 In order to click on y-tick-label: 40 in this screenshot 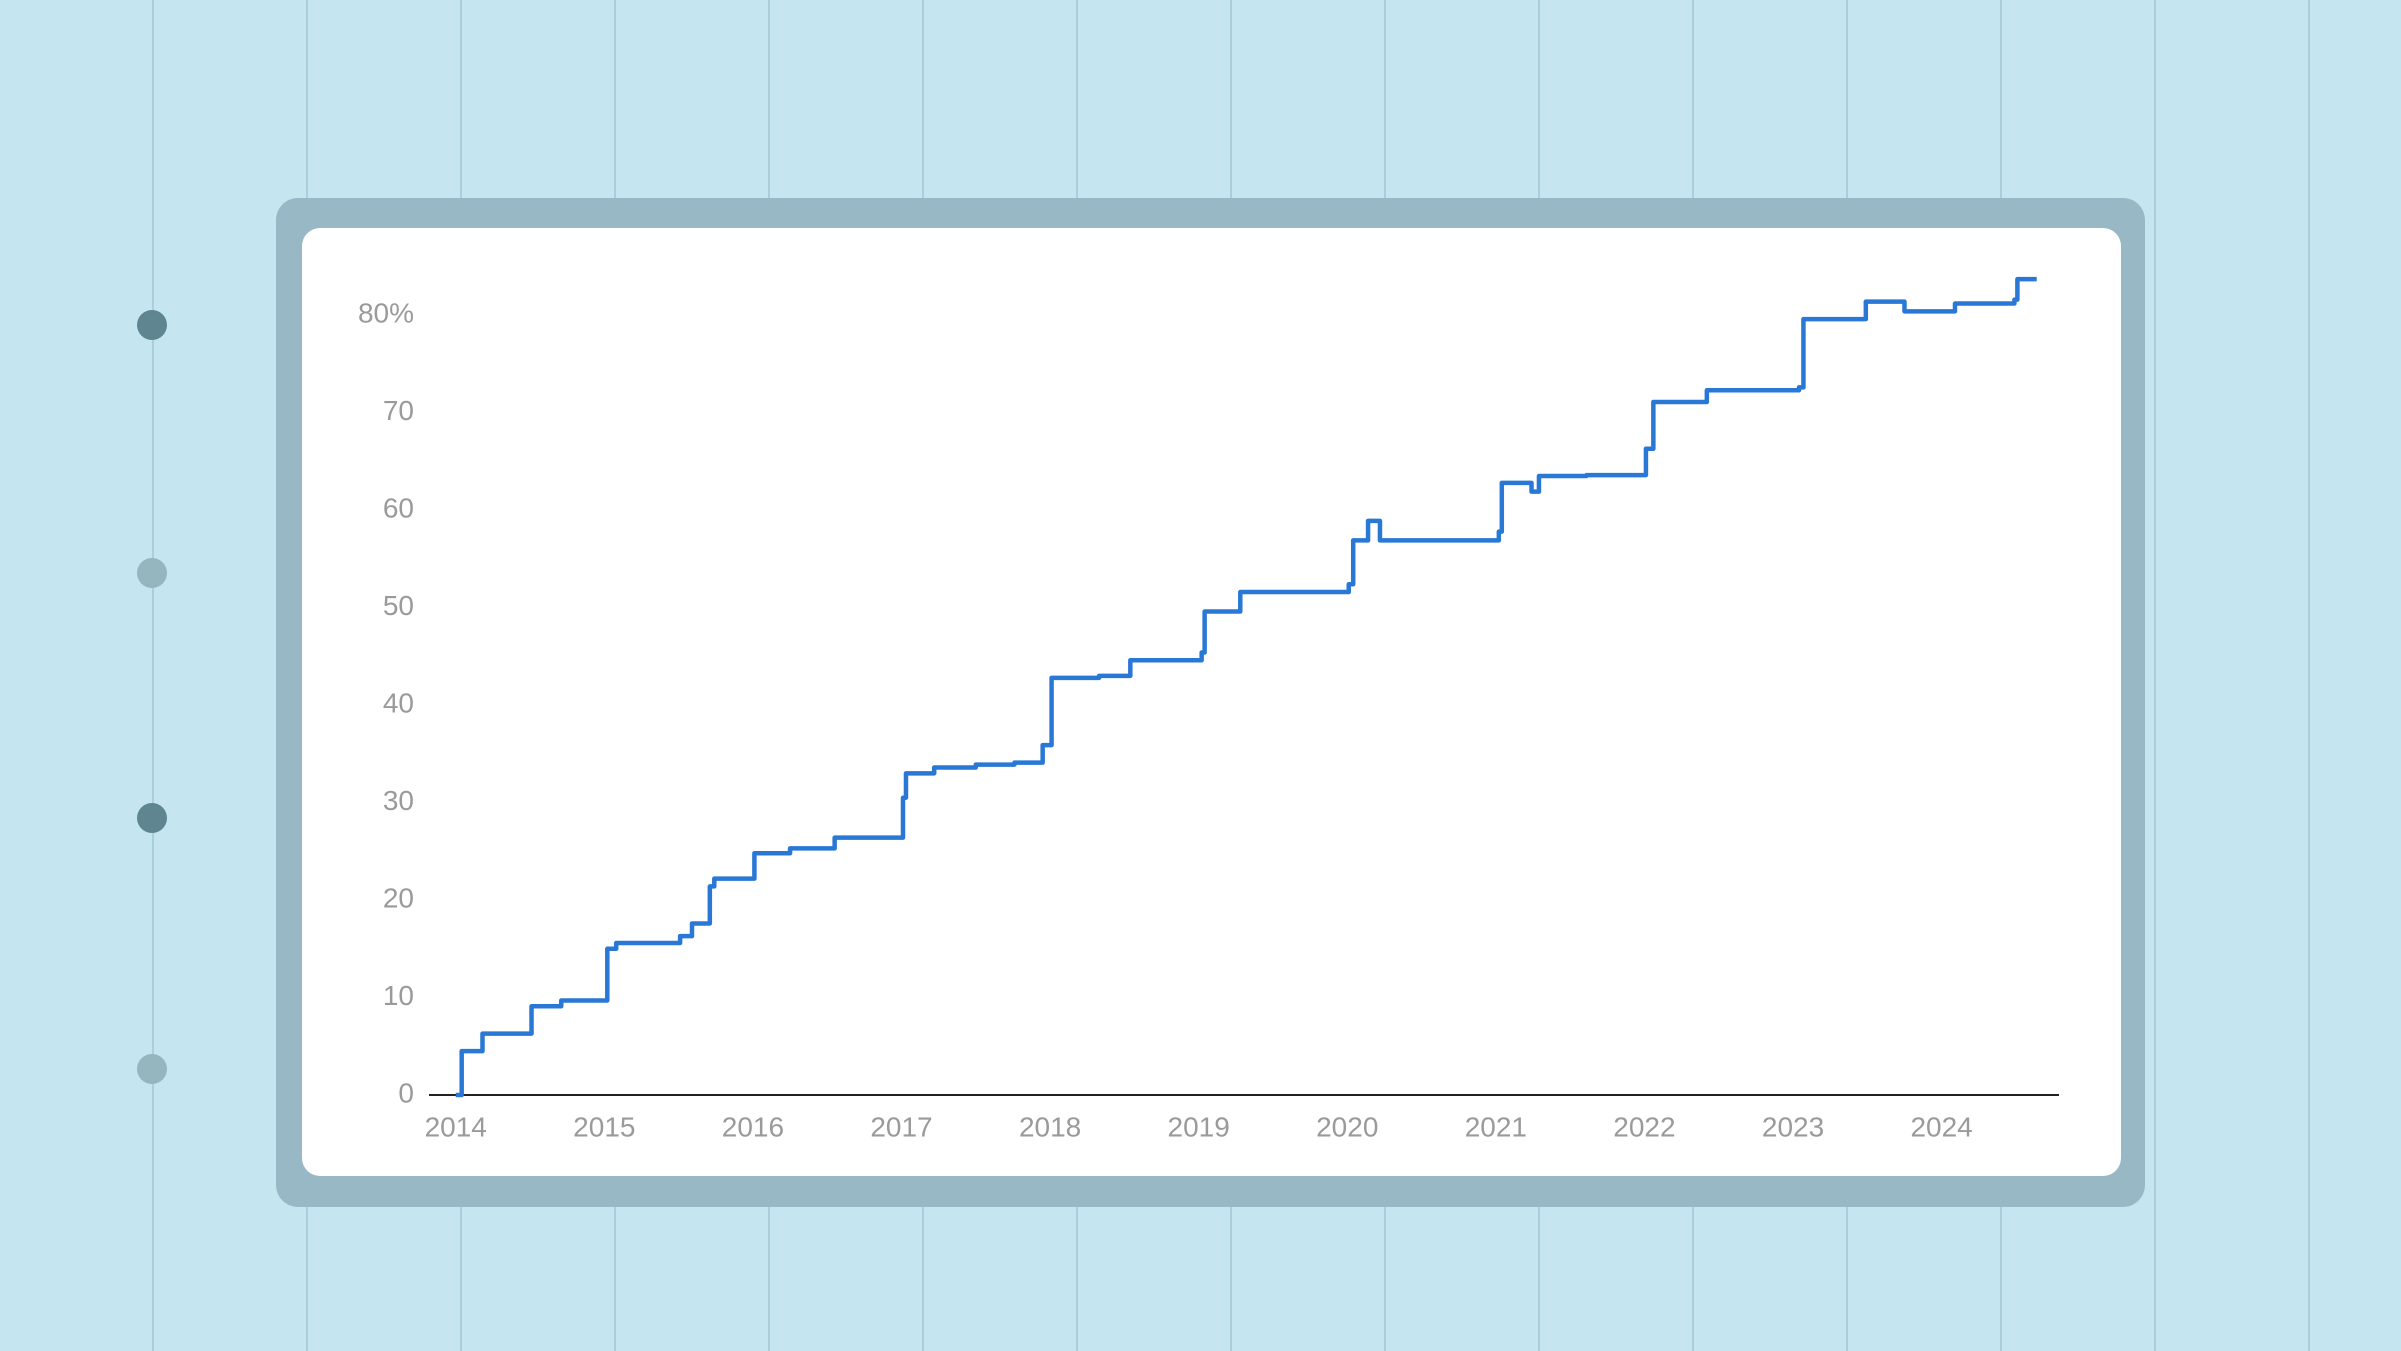, I will do `click(398, 703)`.